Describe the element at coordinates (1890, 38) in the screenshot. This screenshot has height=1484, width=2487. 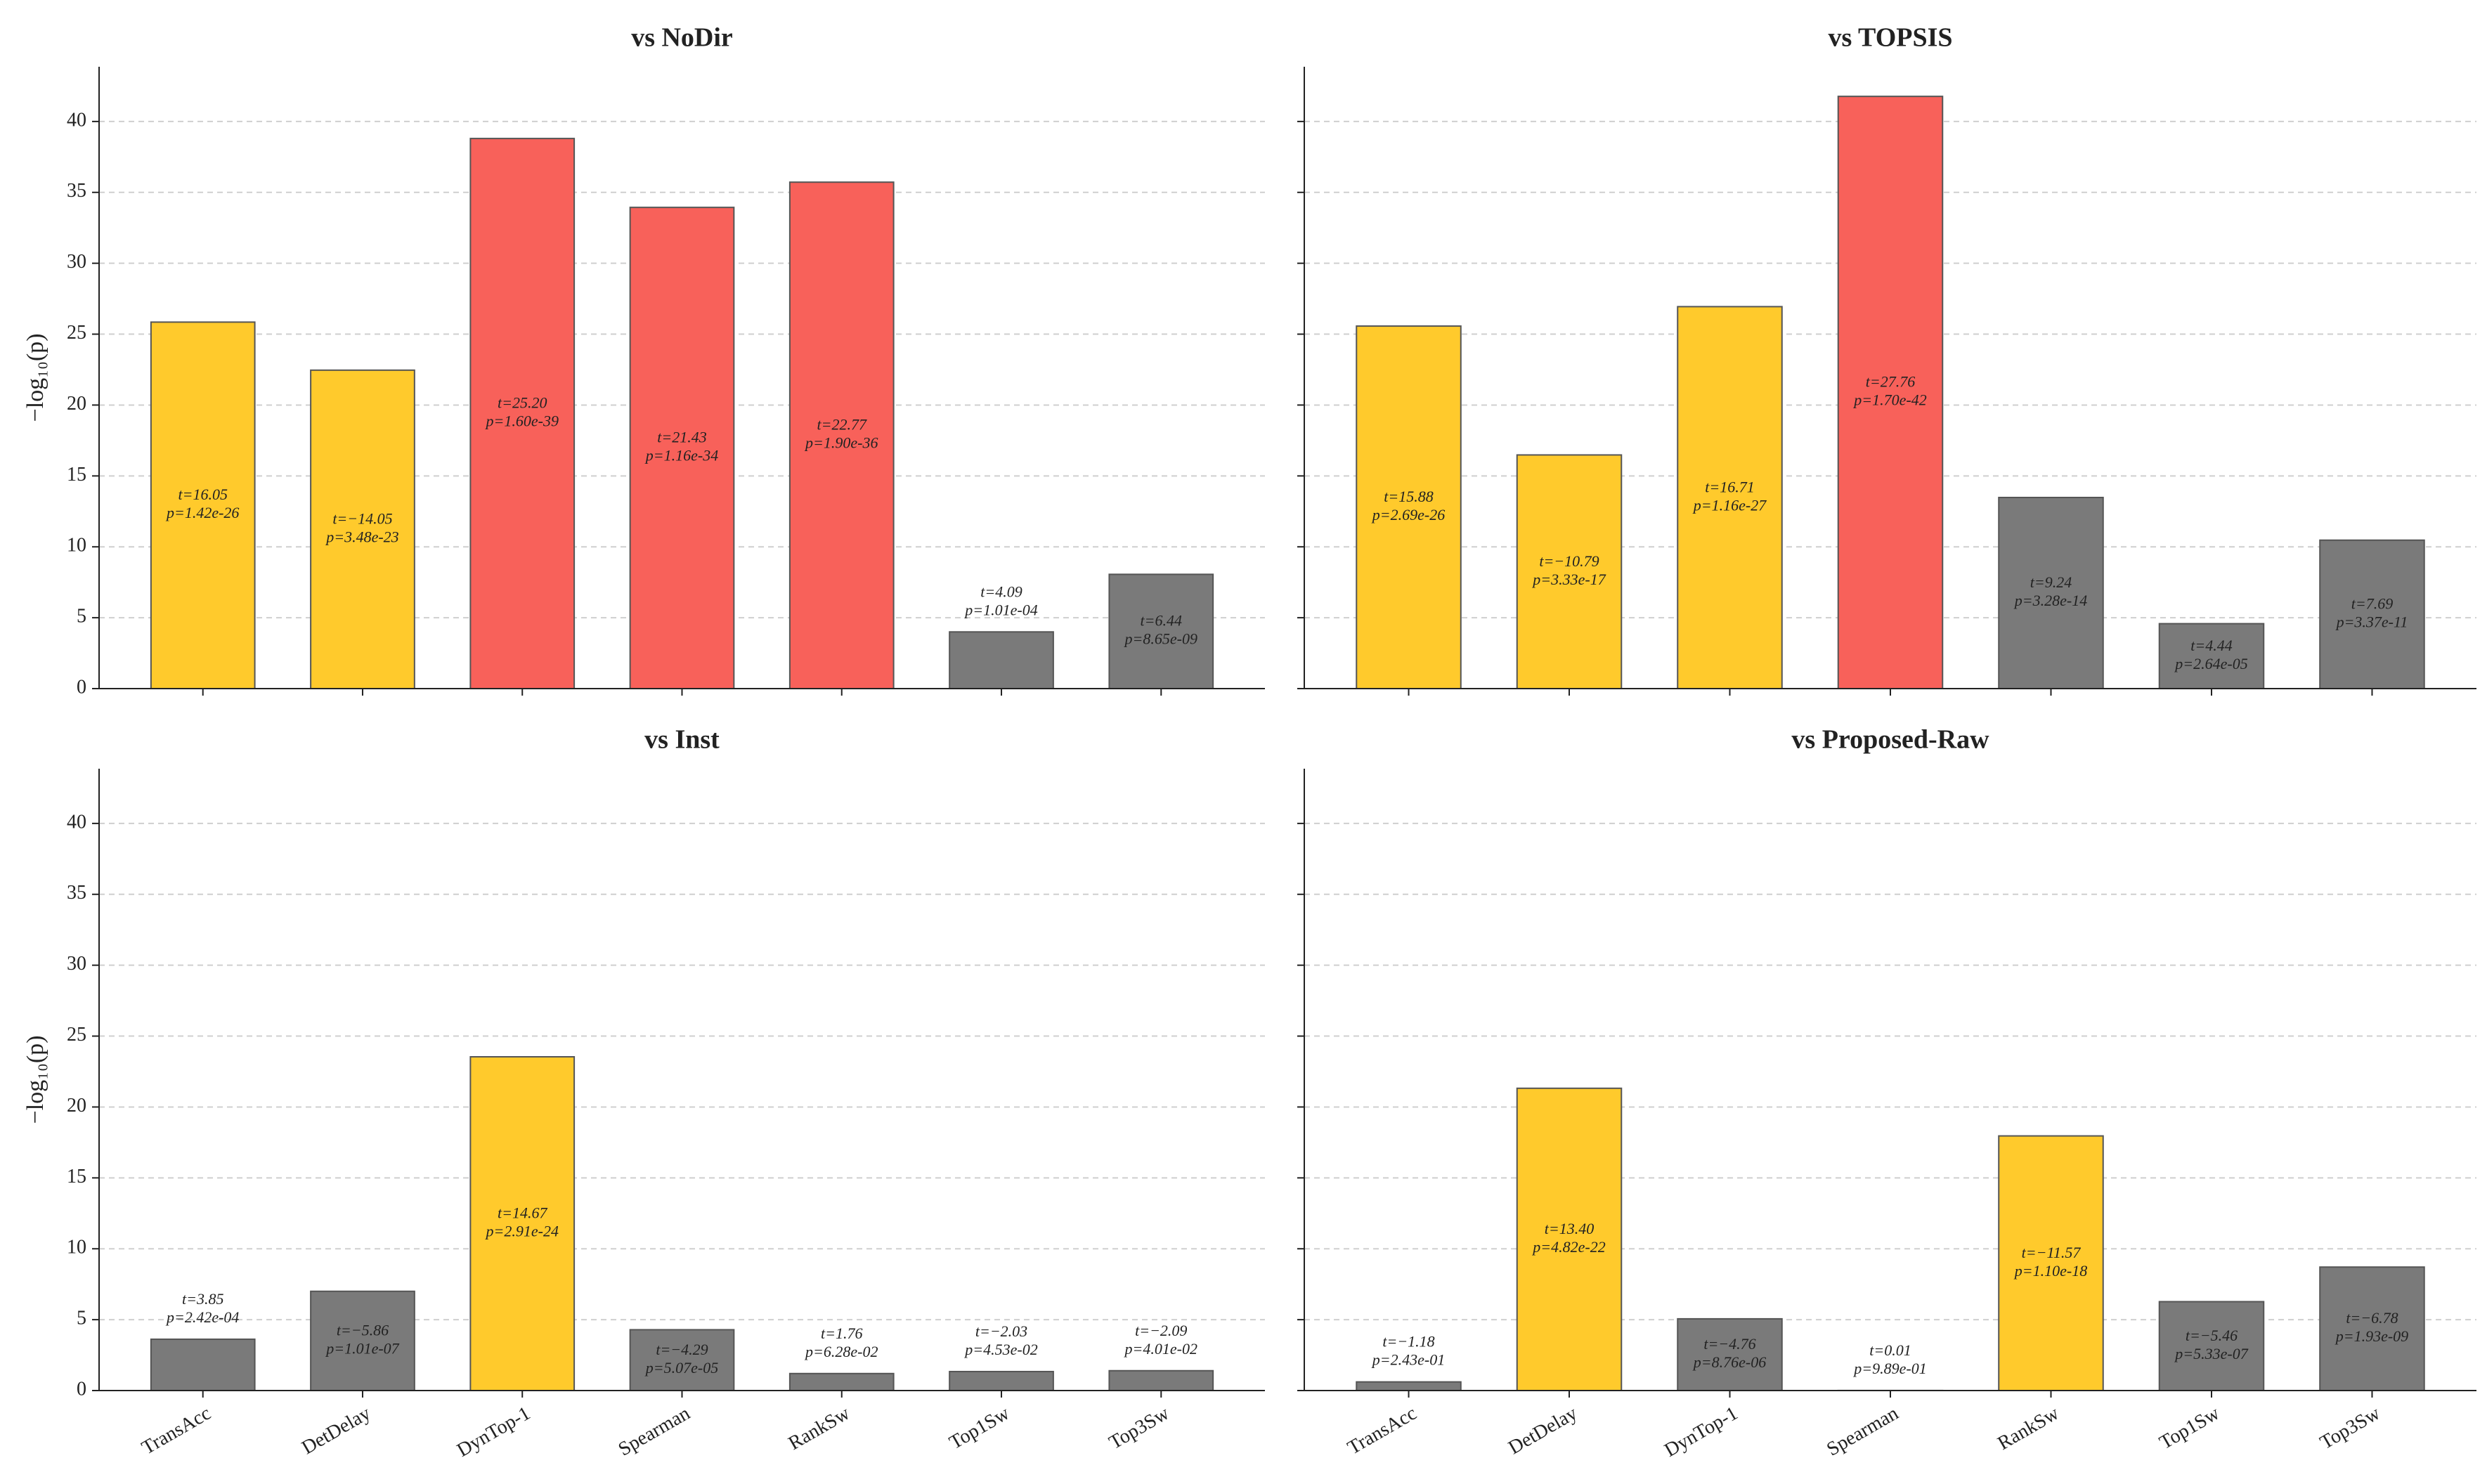
I see `panel-title: vs TOPSIS` at that location.